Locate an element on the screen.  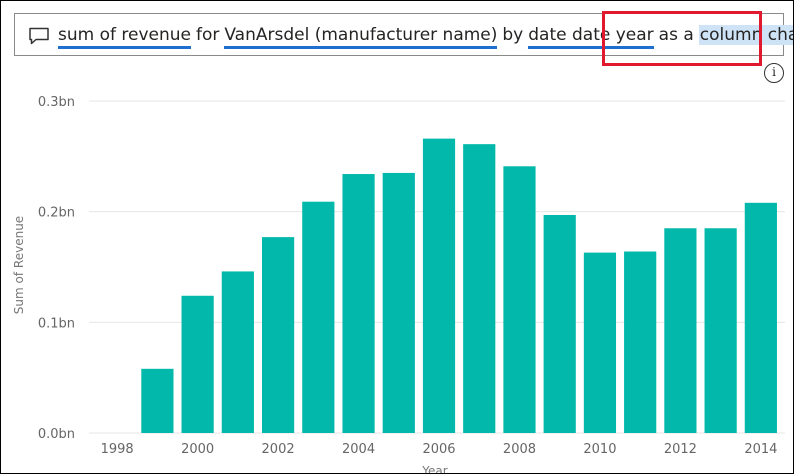
qa-token-recognized: VanArsdel (manufacturer name) is located at coordinates (361, 37).